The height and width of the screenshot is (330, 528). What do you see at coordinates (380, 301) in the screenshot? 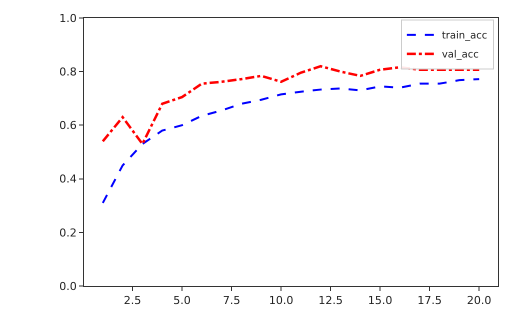
I see `x-tick-label: 15.0` at bounding box center [380, 301].